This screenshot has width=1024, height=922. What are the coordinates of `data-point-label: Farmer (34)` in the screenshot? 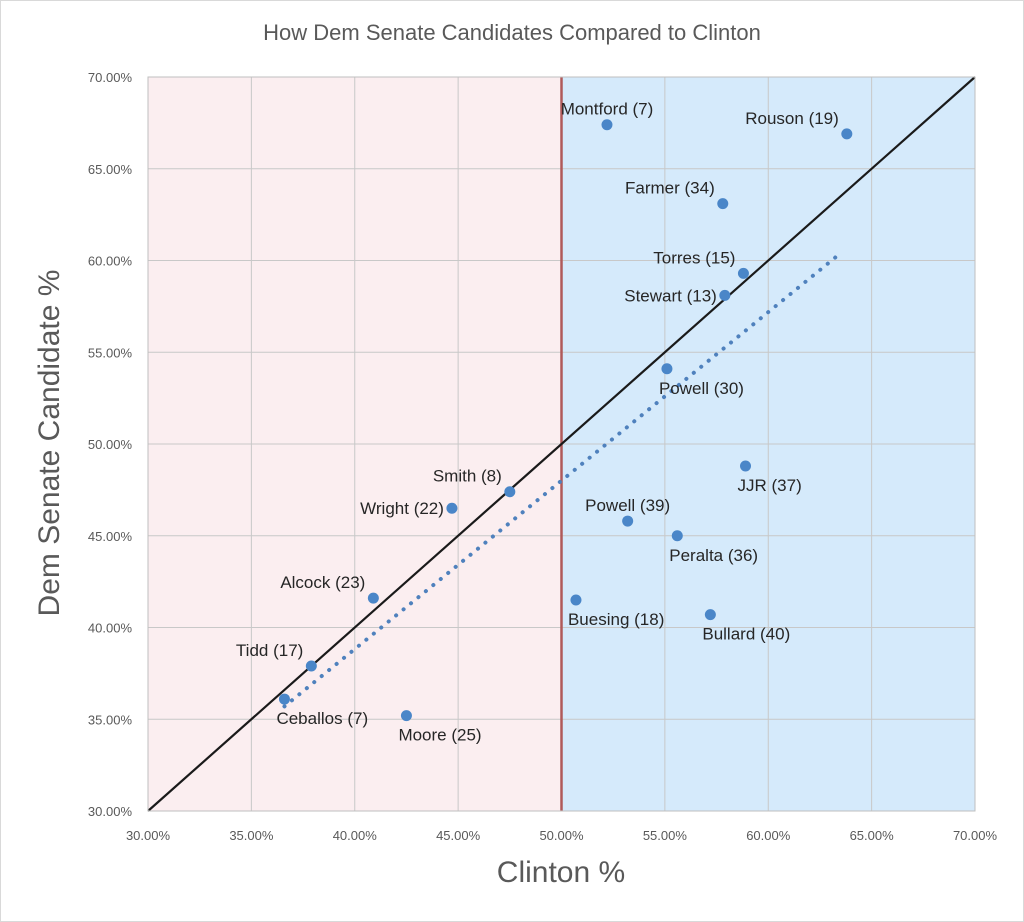 It's located at (670, 188).